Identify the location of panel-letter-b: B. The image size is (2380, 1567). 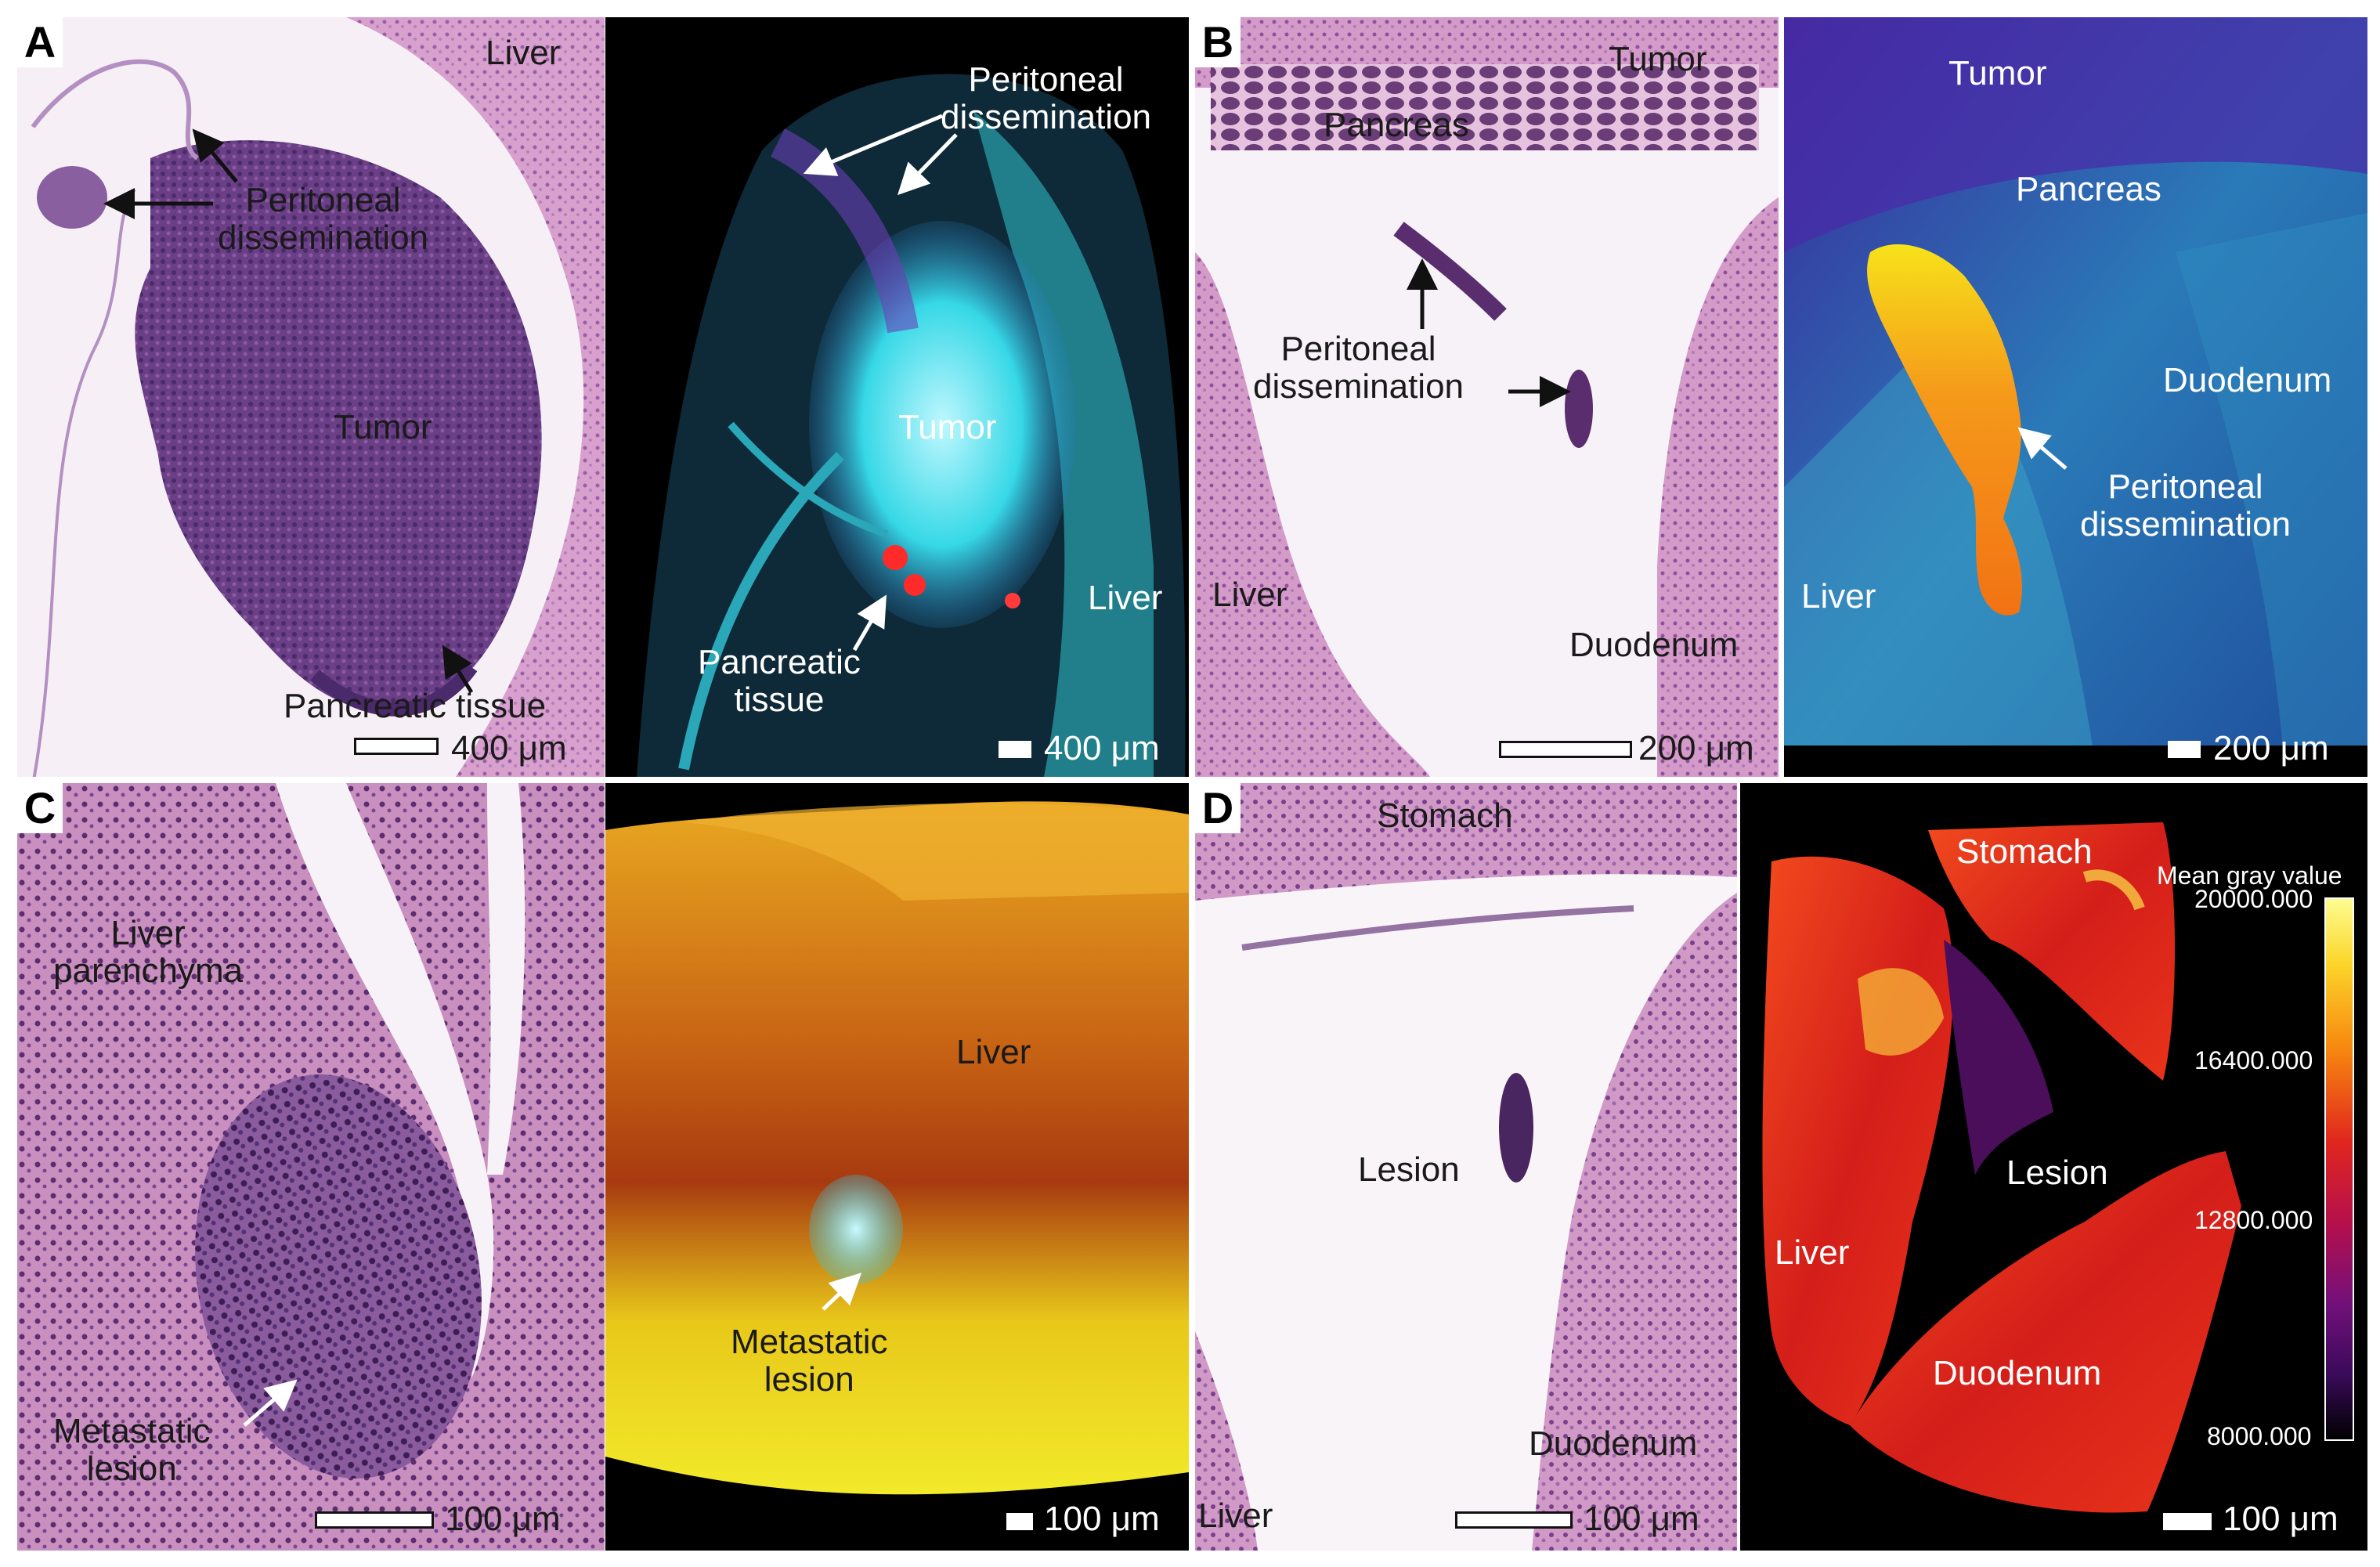
(1218, 42).